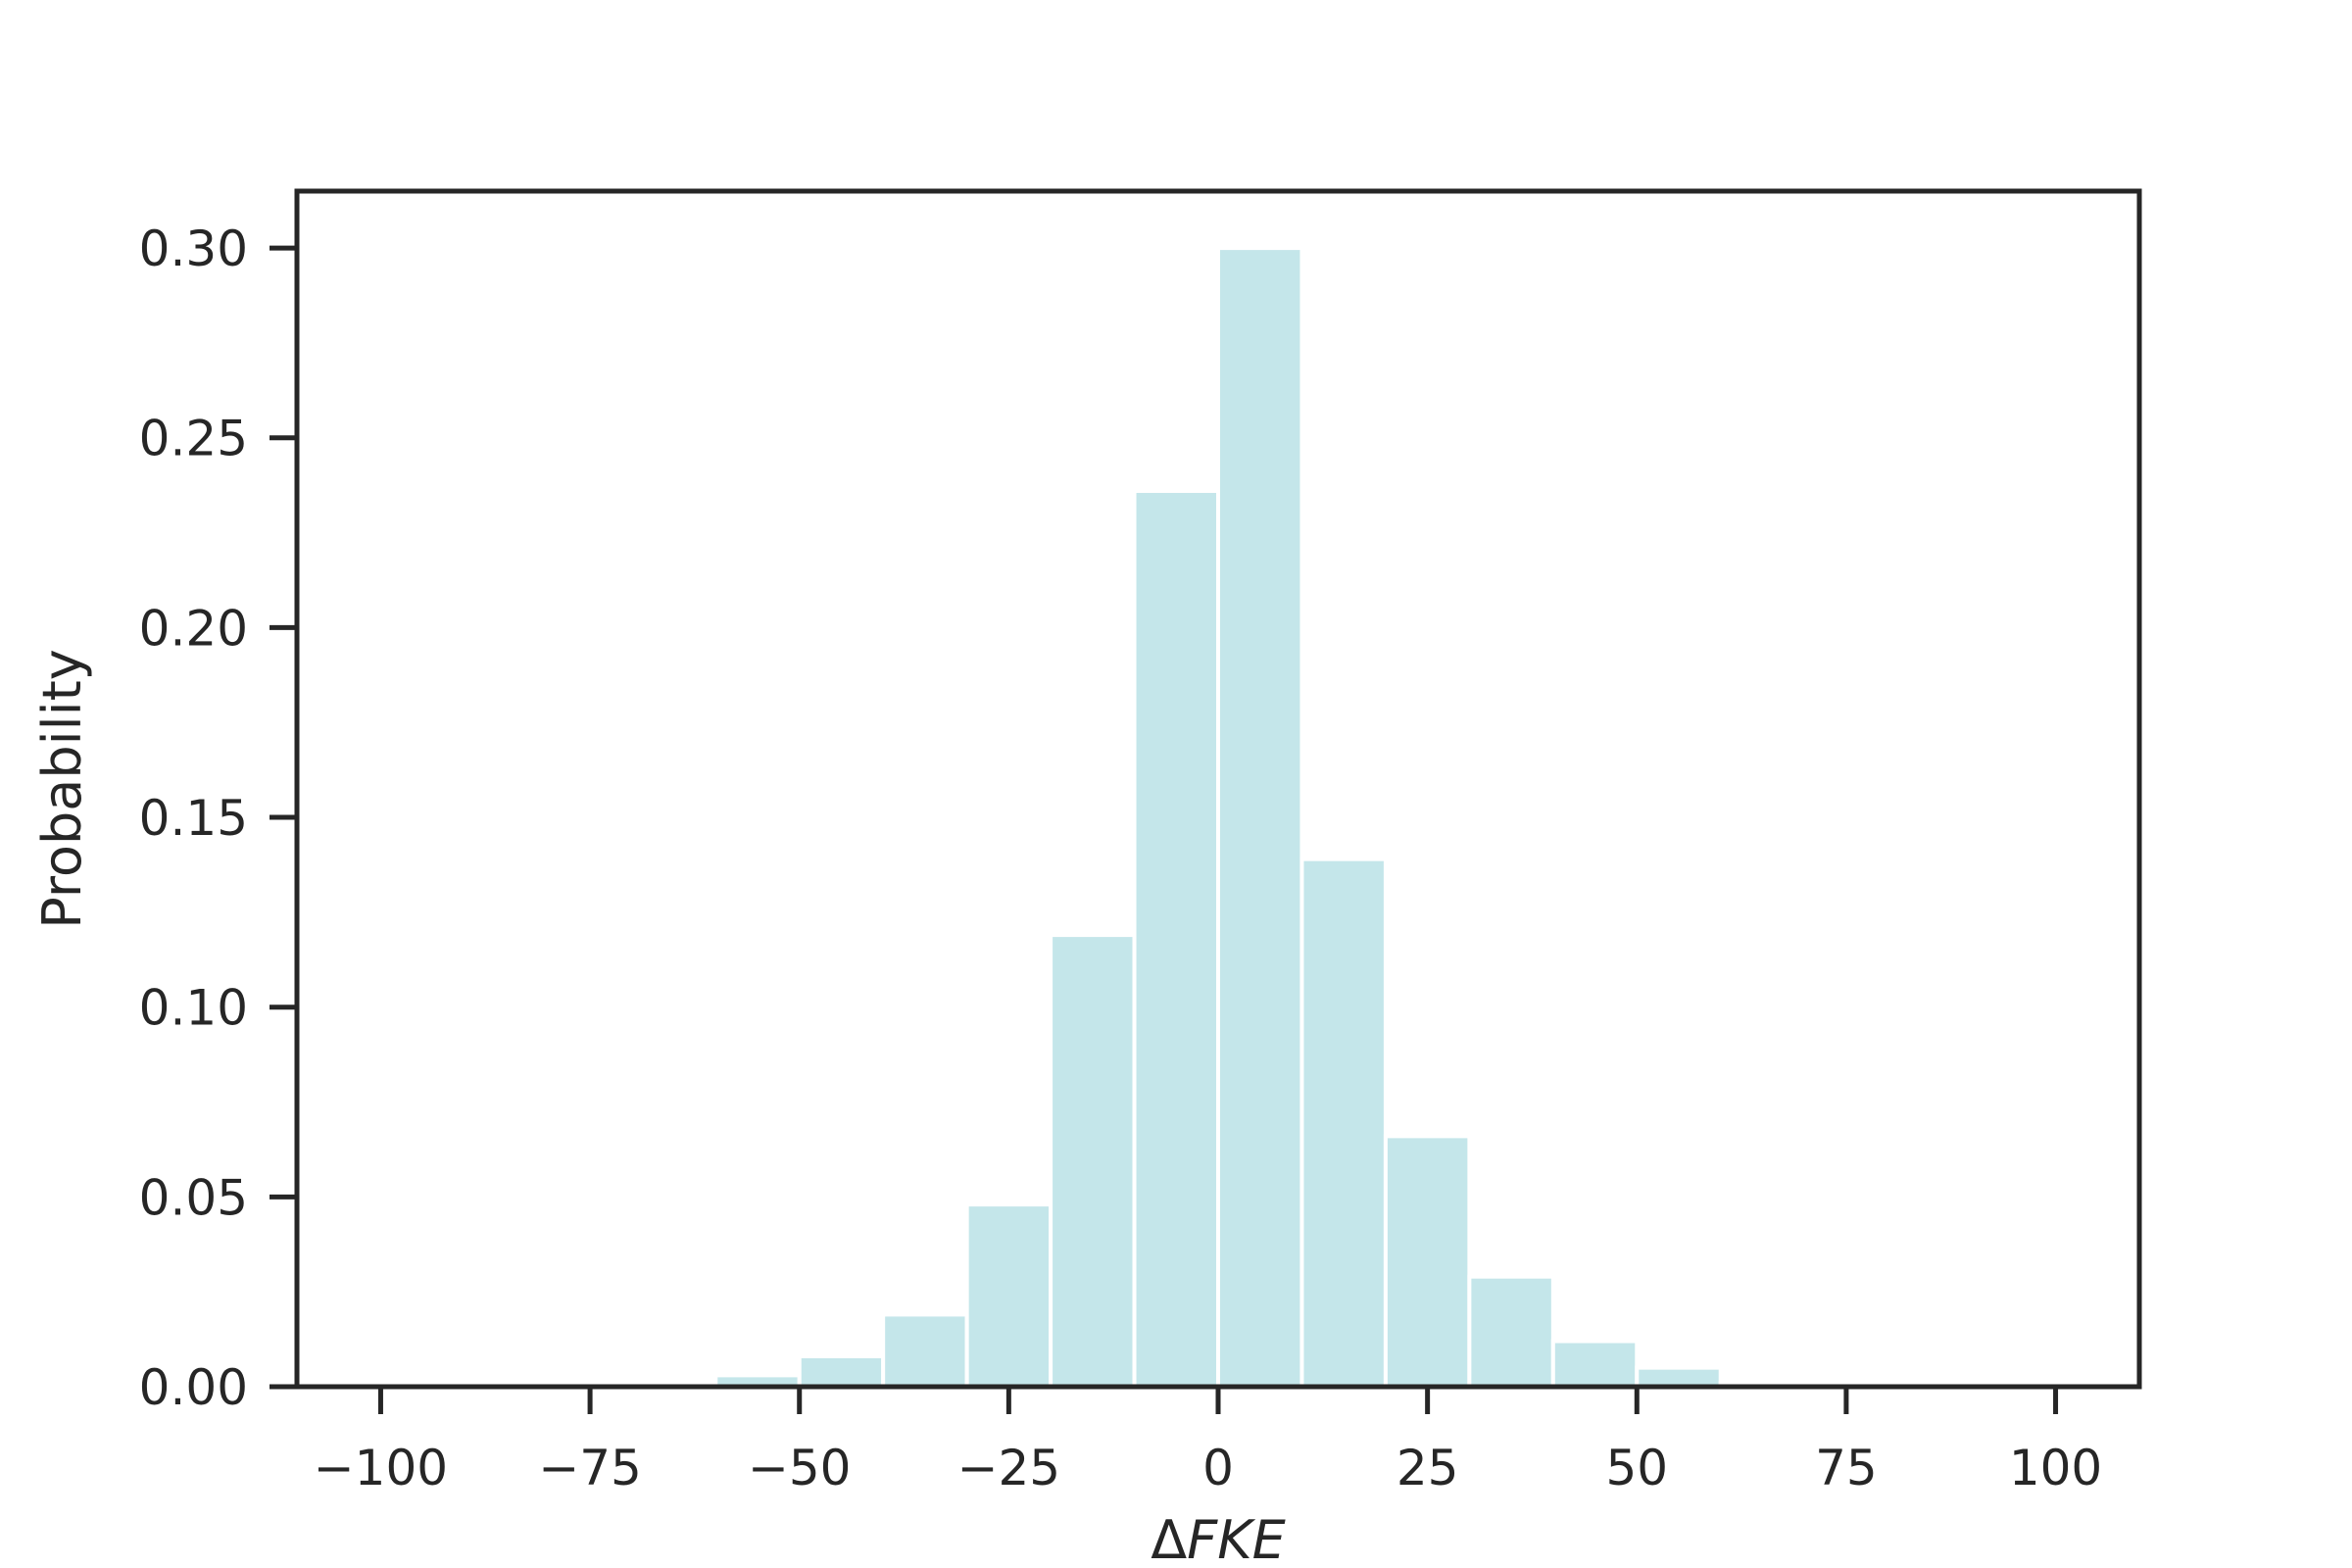 Image resolution: width=2352 pixels, height=1568 pixels. I want to click on x-tick-label: −100, so click(381, 1468).